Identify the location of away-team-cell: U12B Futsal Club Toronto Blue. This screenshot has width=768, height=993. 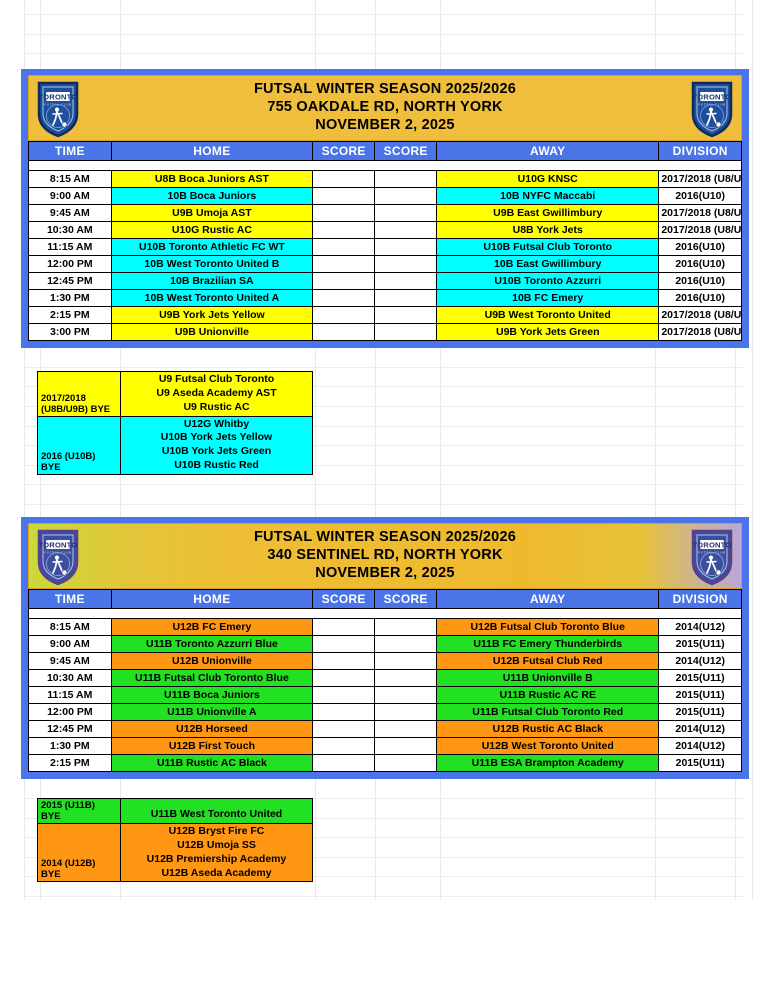
(548, 627).